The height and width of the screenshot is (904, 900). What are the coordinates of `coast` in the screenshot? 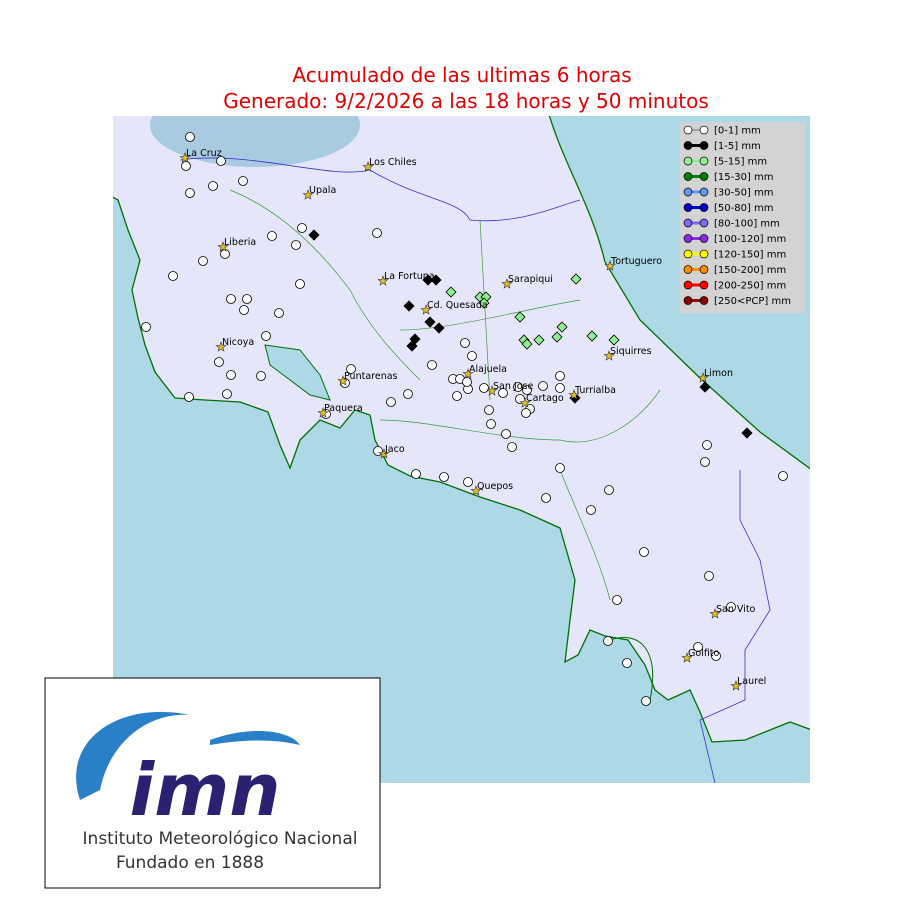 It's located at (631, 669).